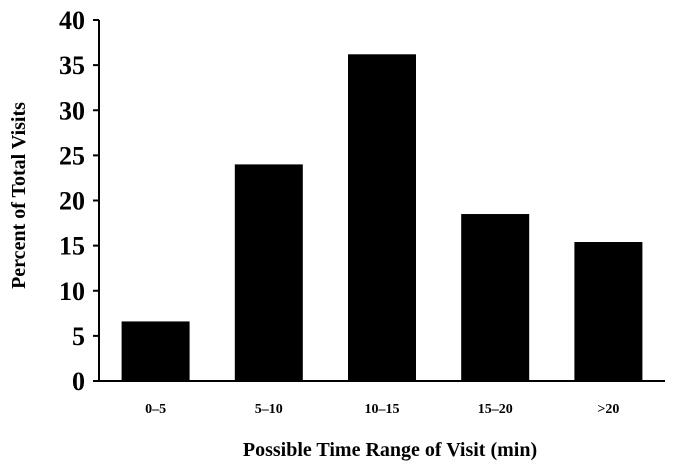 The width and height of the screenshot is (676, 464). What do you see at coordinates (72, 155) in the screenshot?
I see `y-tick-label: 25` at bounding box center [72, 155].